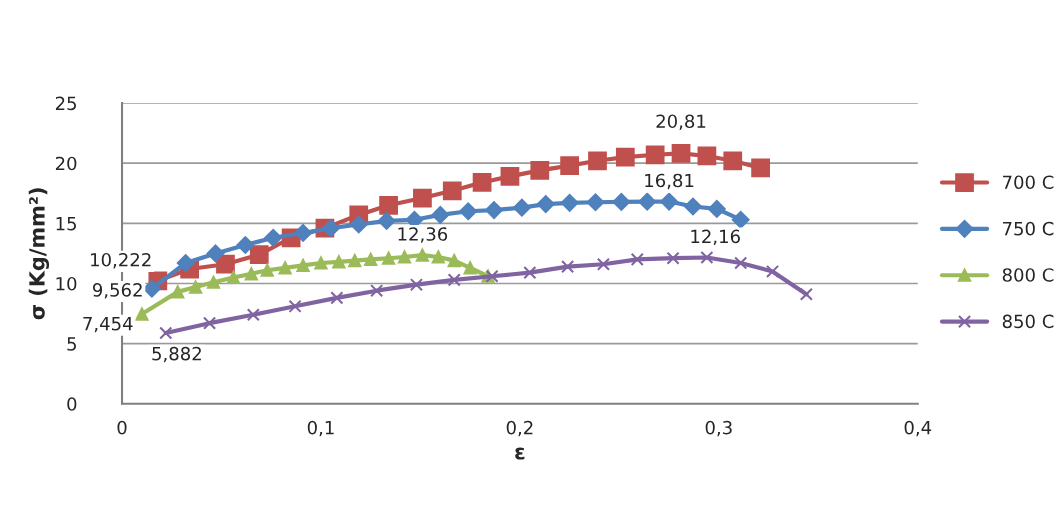  What do you see at coordinates (1028, 228) in the screenshot?
I see `legend-label: 750 C` at bounding box center [1028, 228].